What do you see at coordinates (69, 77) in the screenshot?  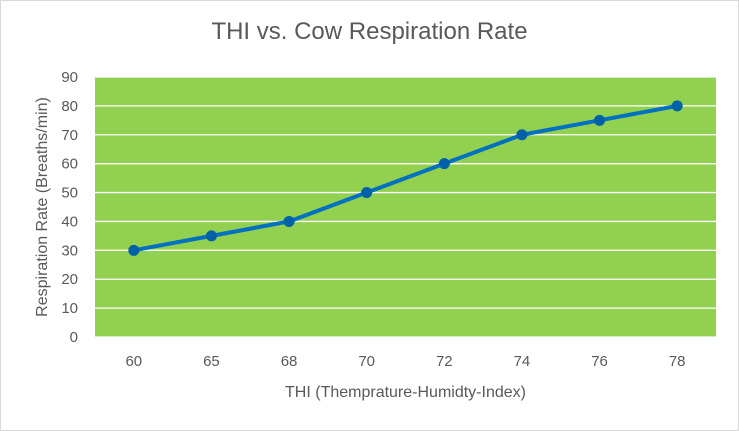 I see `y-tick-label: 90` at bounding box center [69, 77].